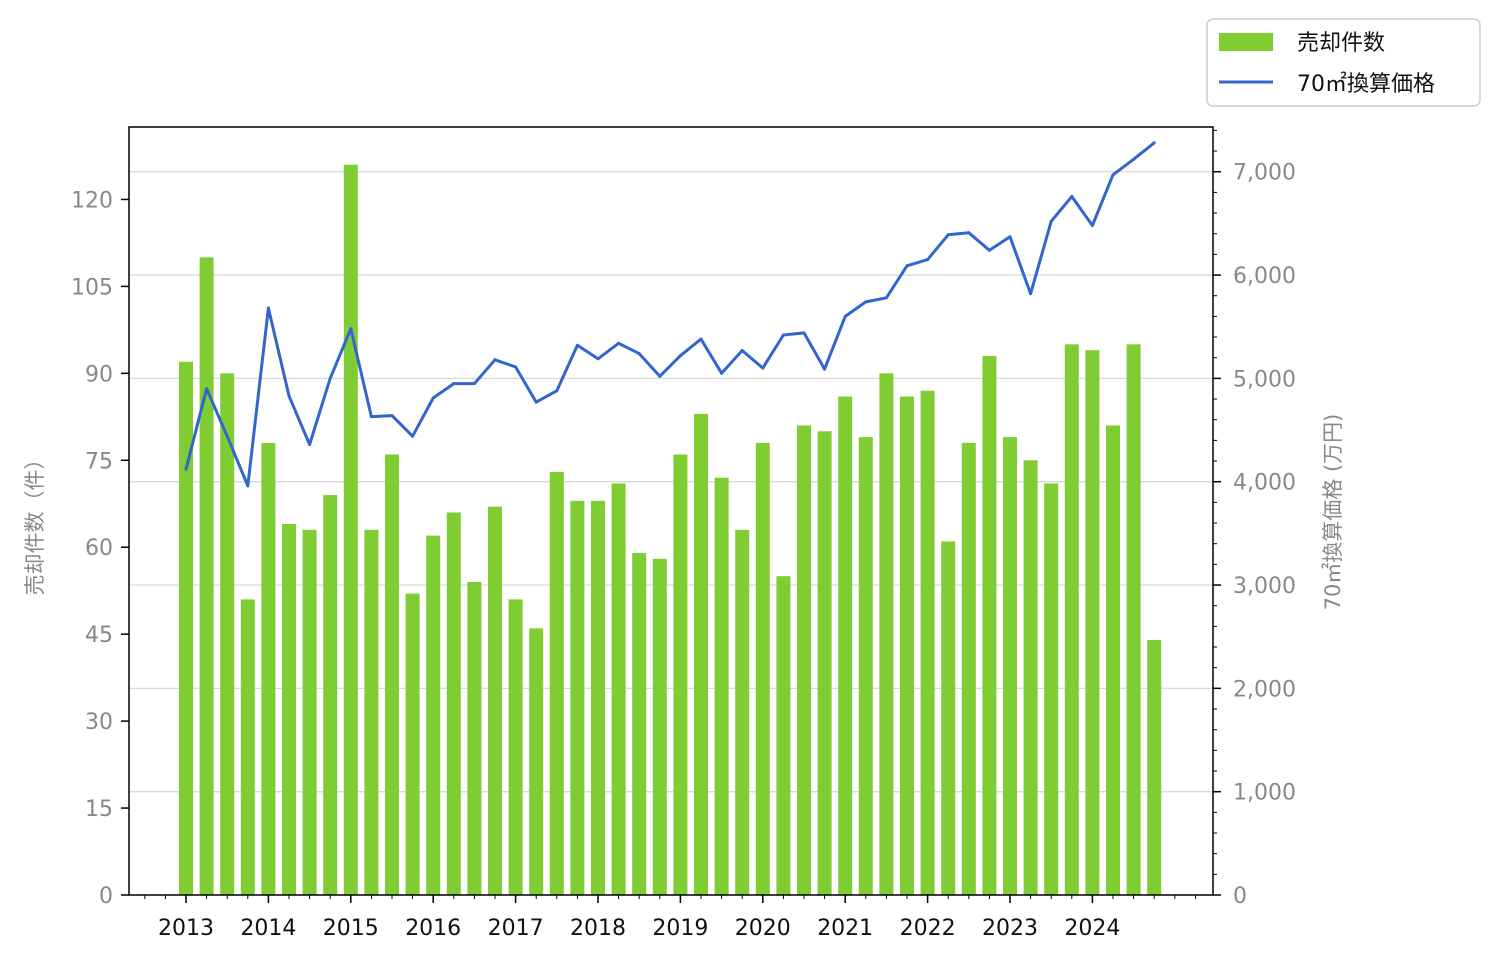  Describe the element at coordinates (99, 461) in the screenshot. I see `left-tick-label: 75` at that location.